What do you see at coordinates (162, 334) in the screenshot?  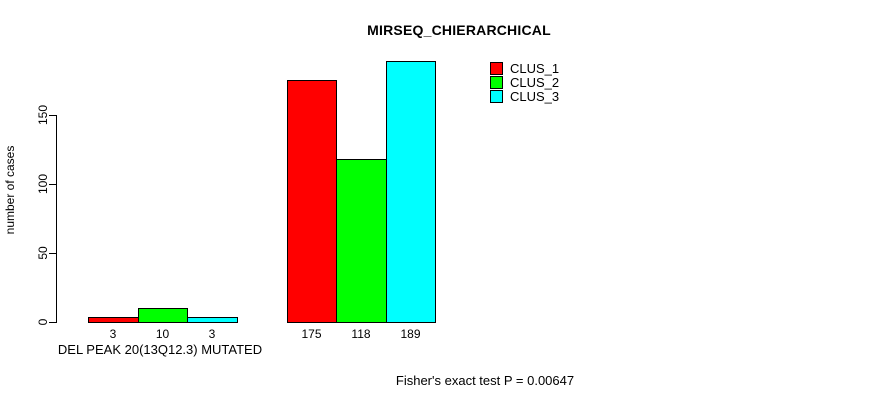 I see `bar-value-label: 10` at bounding box center [162, 334].